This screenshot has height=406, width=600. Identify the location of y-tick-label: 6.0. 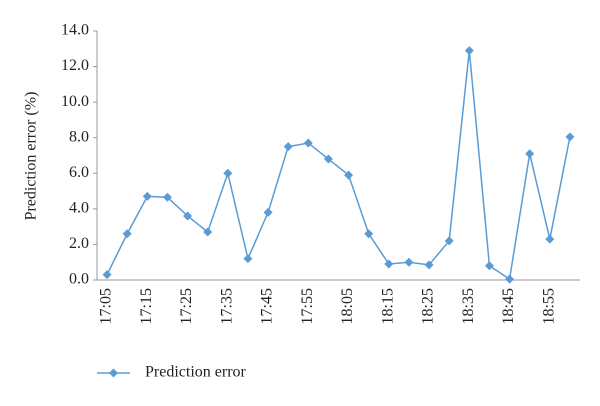
(79, 172).